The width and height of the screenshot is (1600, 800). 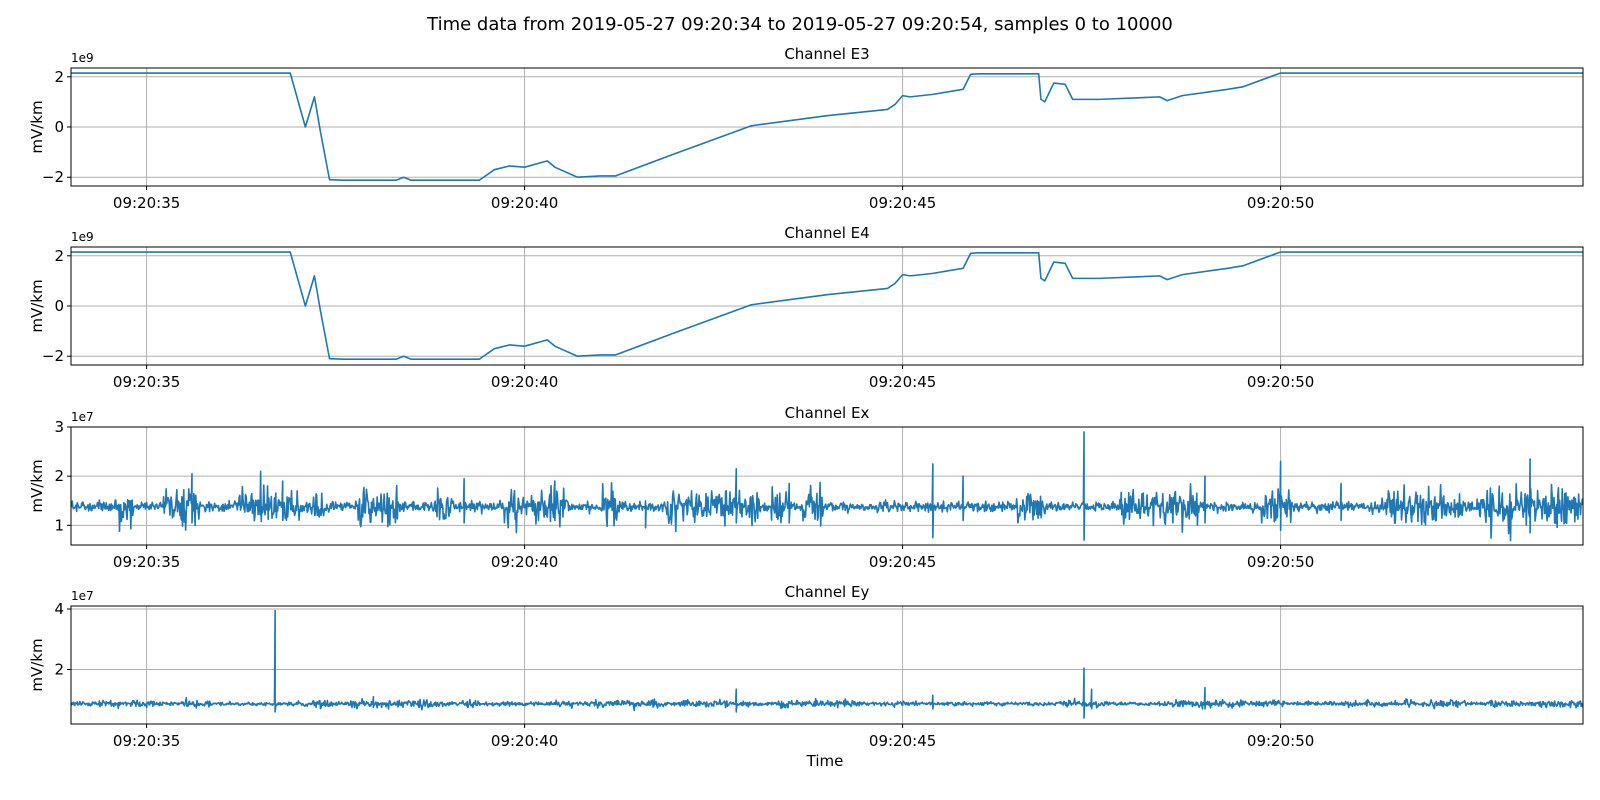 I want to click on subplot-title: Channel E4, so click(x=826, y=233).